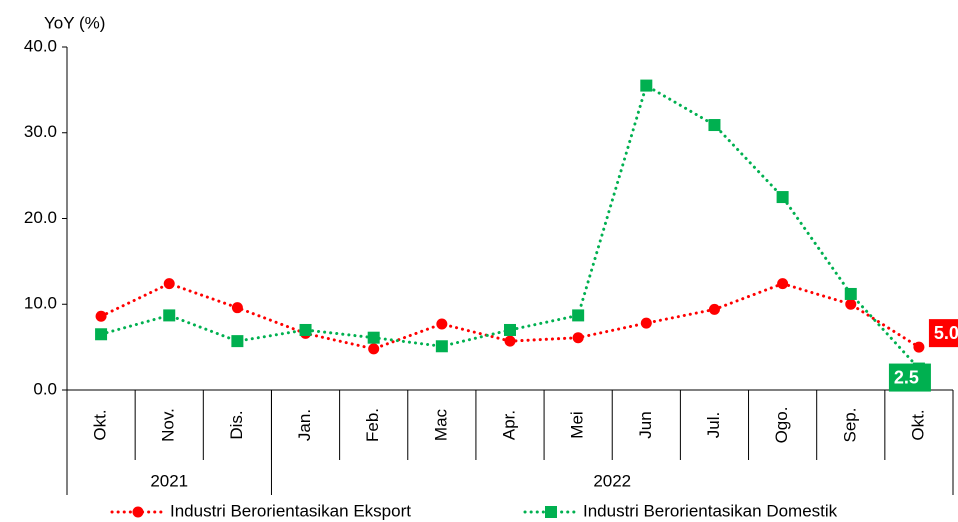 This screenshot has height=522, width=958. I want to click on year-label: 2022, so click(612, 480).